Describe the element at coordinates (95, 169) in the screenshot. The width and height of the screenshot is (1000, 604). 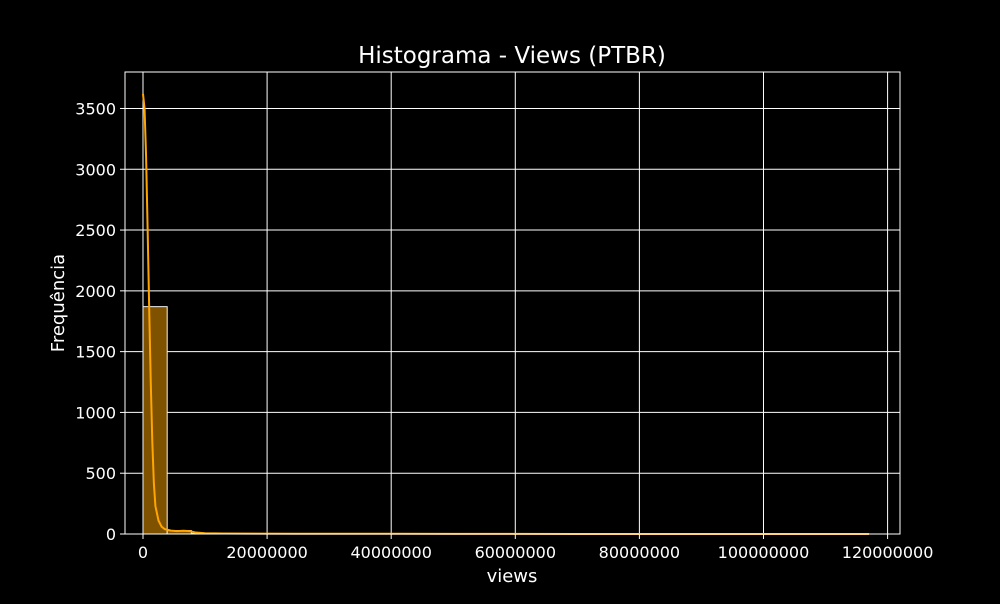
I see `y-tick-label: 3000` at that location.